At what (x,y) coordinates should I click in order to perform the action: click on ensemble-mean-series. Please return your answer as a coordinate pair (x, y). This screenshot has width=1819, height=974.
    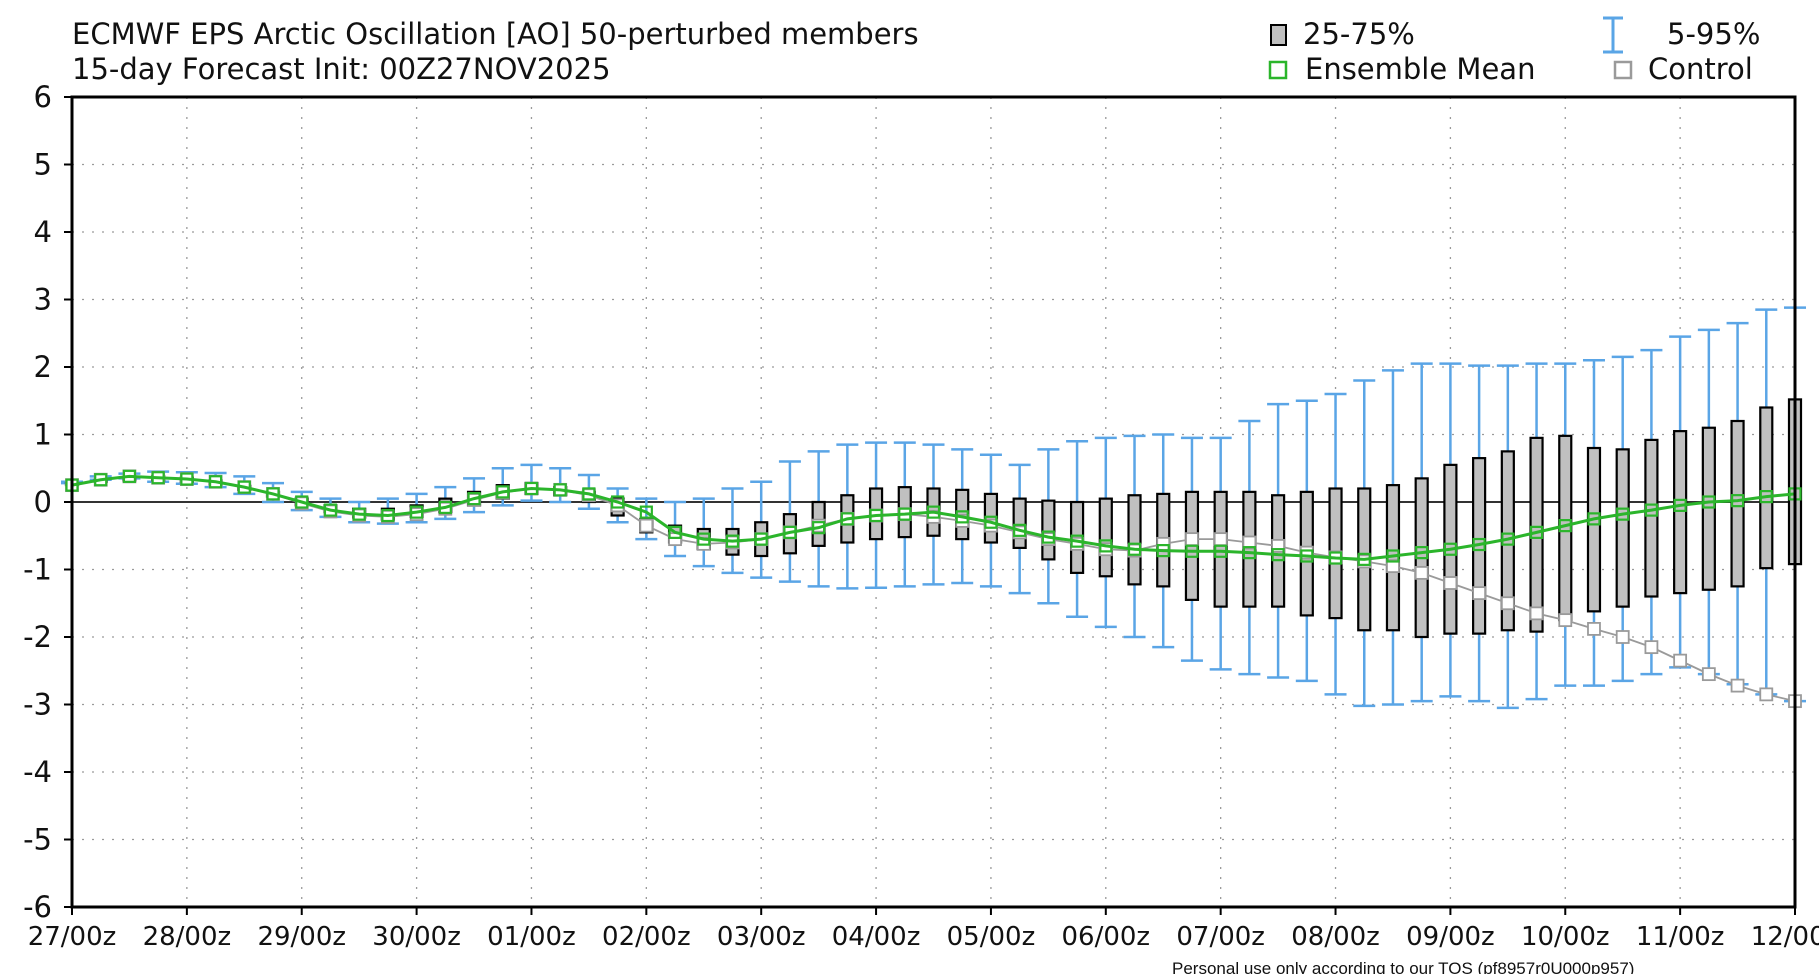
    Looking at the image, I should click on (933, 517).